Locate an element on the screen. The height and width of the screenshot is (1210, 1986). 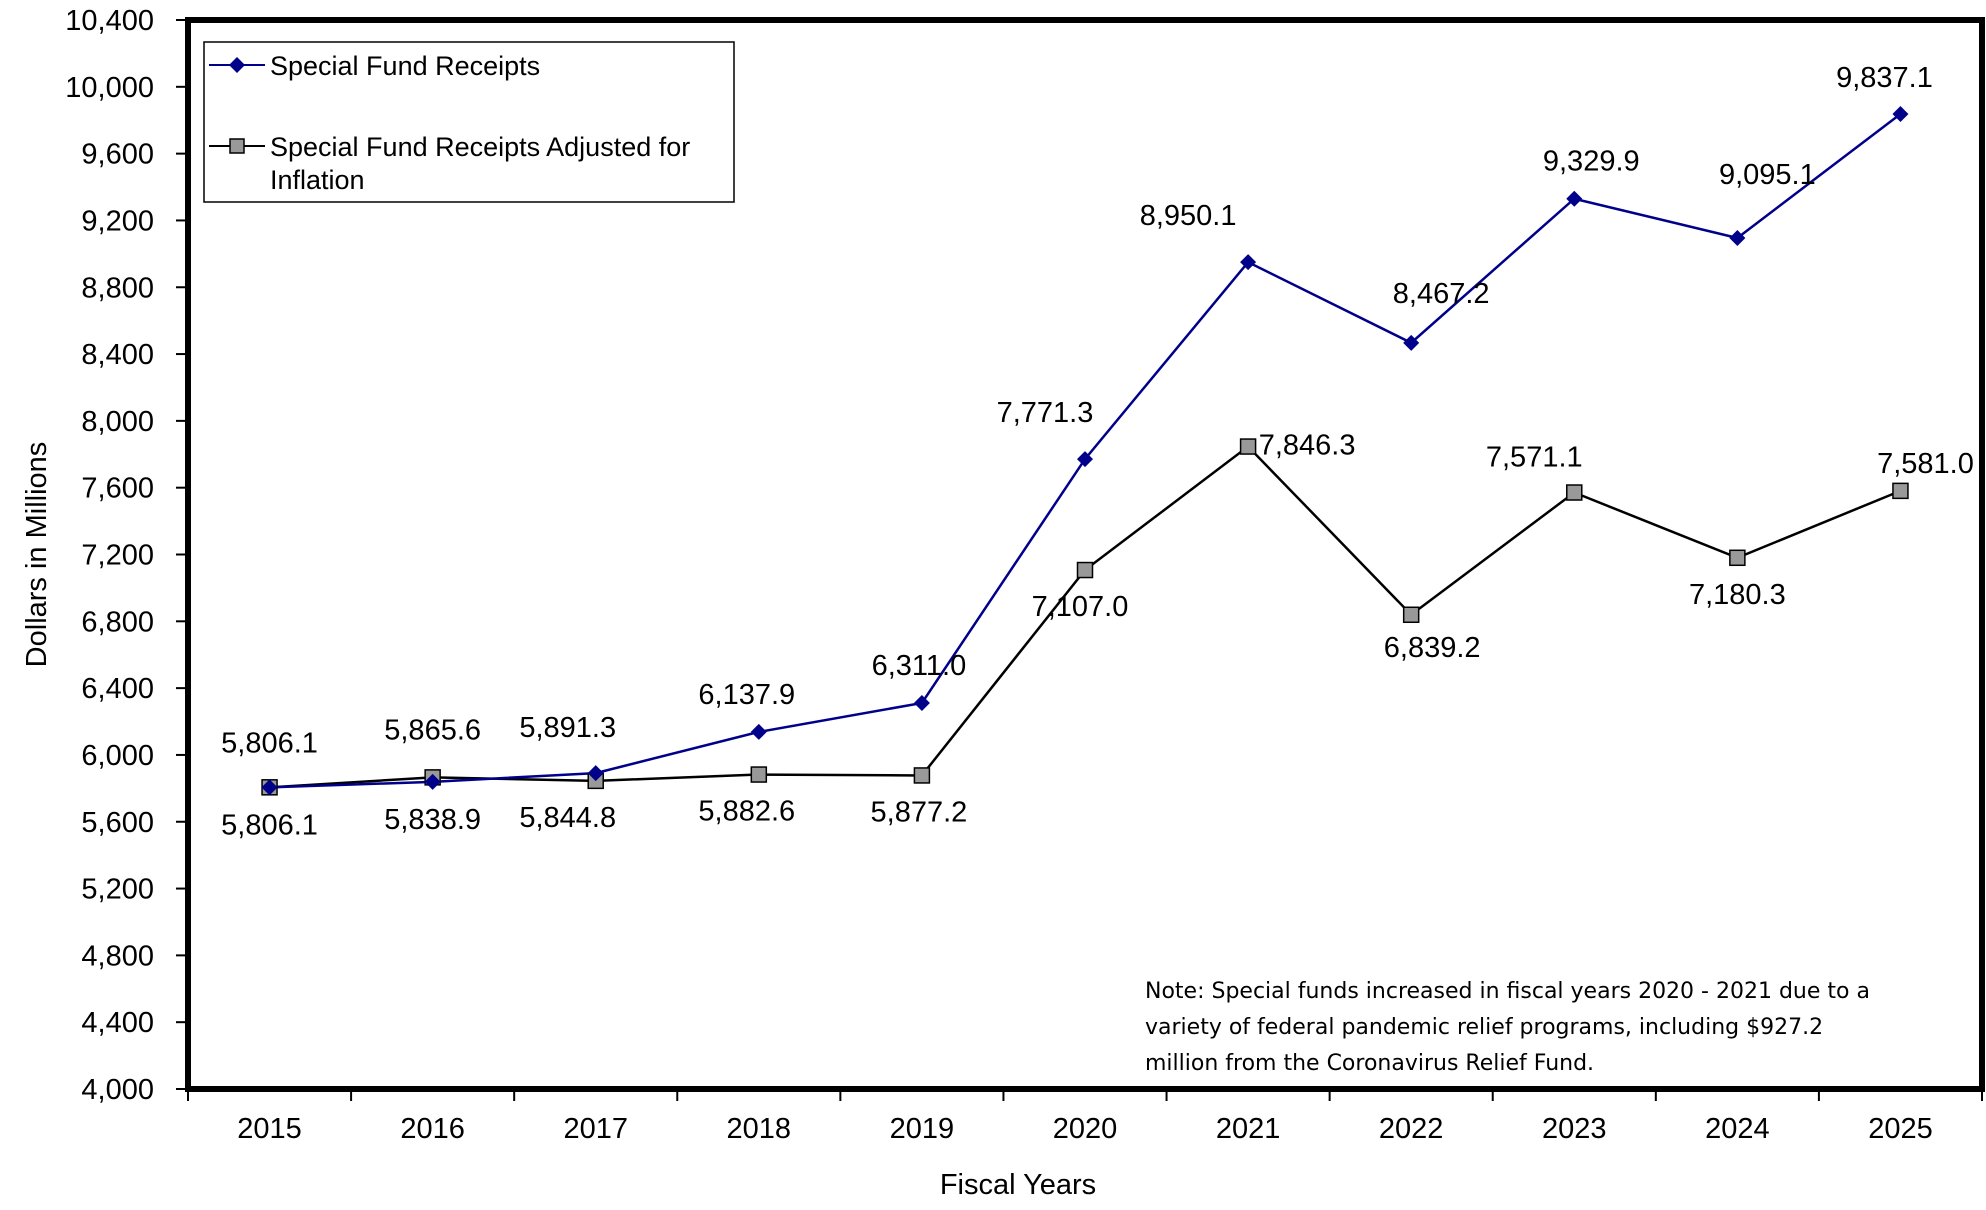
data-label: 5,891.3 is located at coordinates (567, 728).